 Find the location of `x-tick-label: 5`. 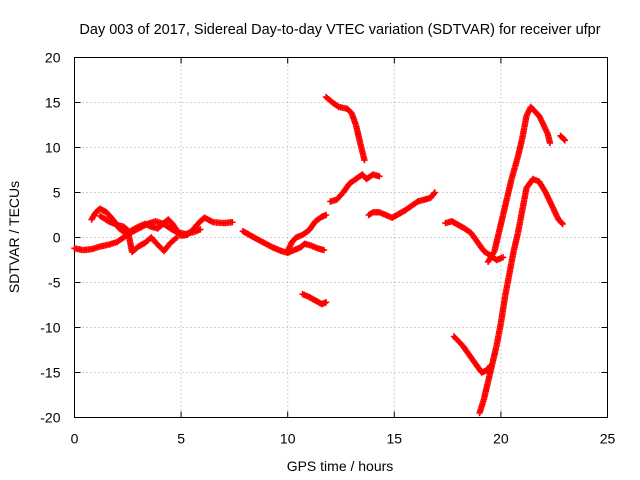

x-tick-label: 5 is located at coordinates (181, 439).